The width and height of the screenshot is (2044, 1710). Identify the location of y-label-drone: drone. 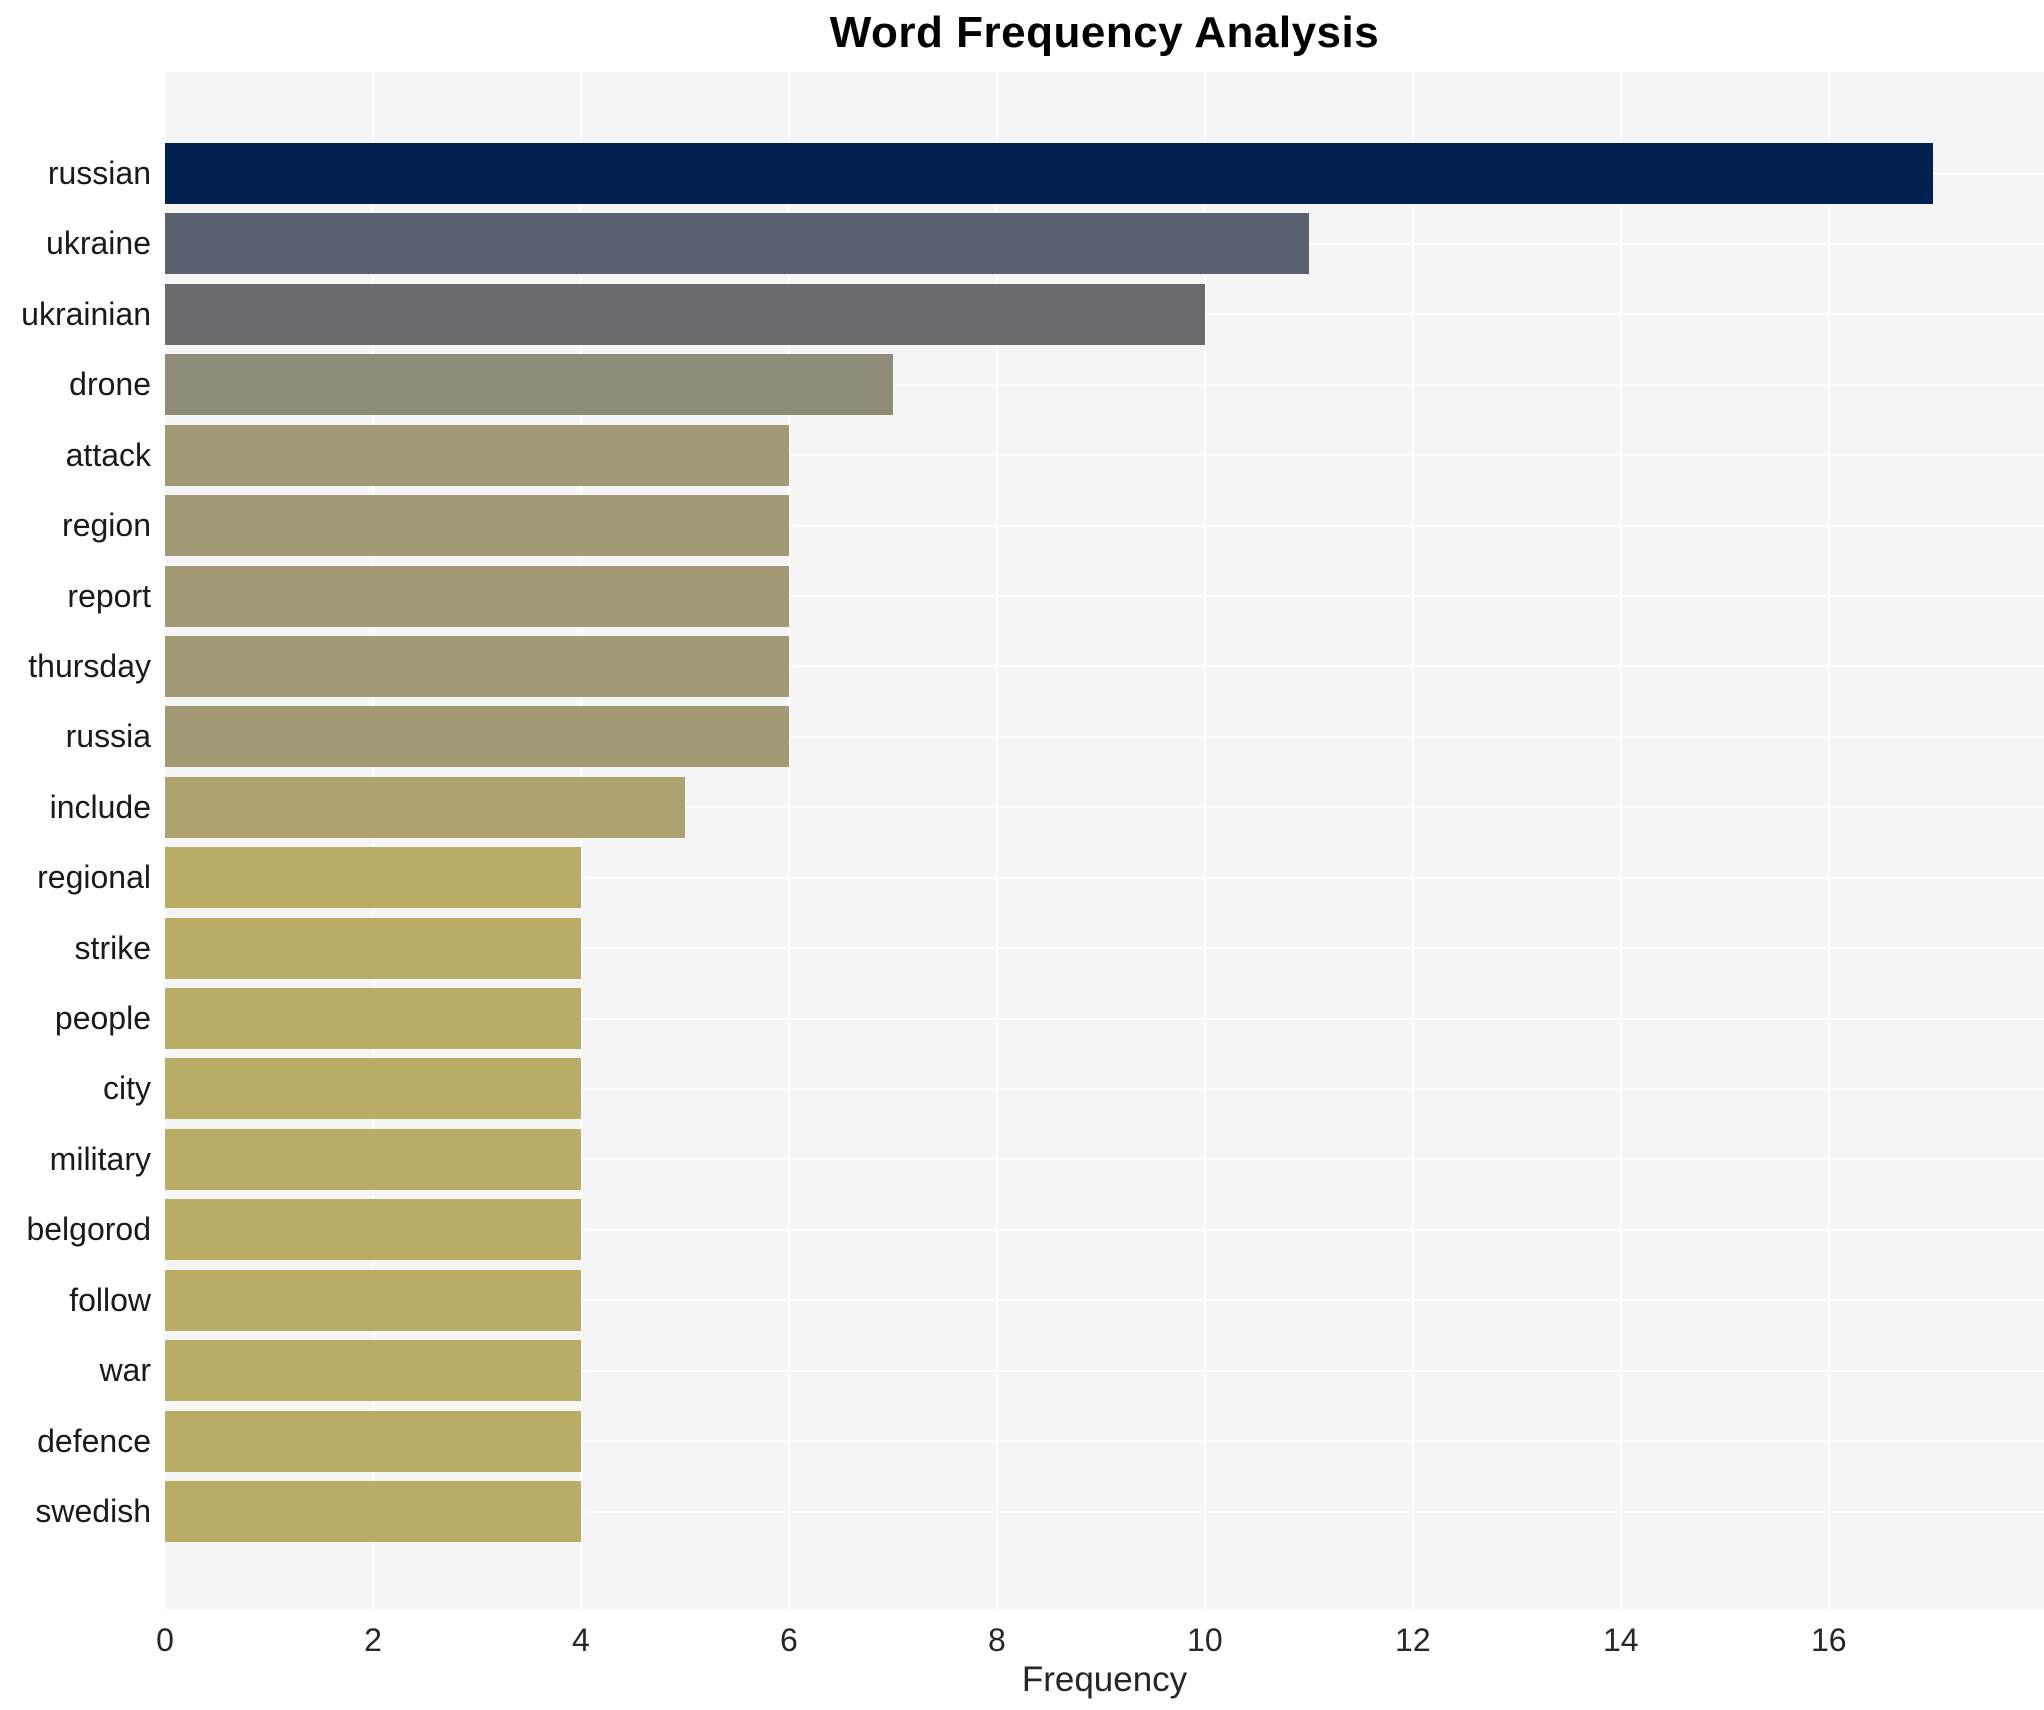
(110, 384).